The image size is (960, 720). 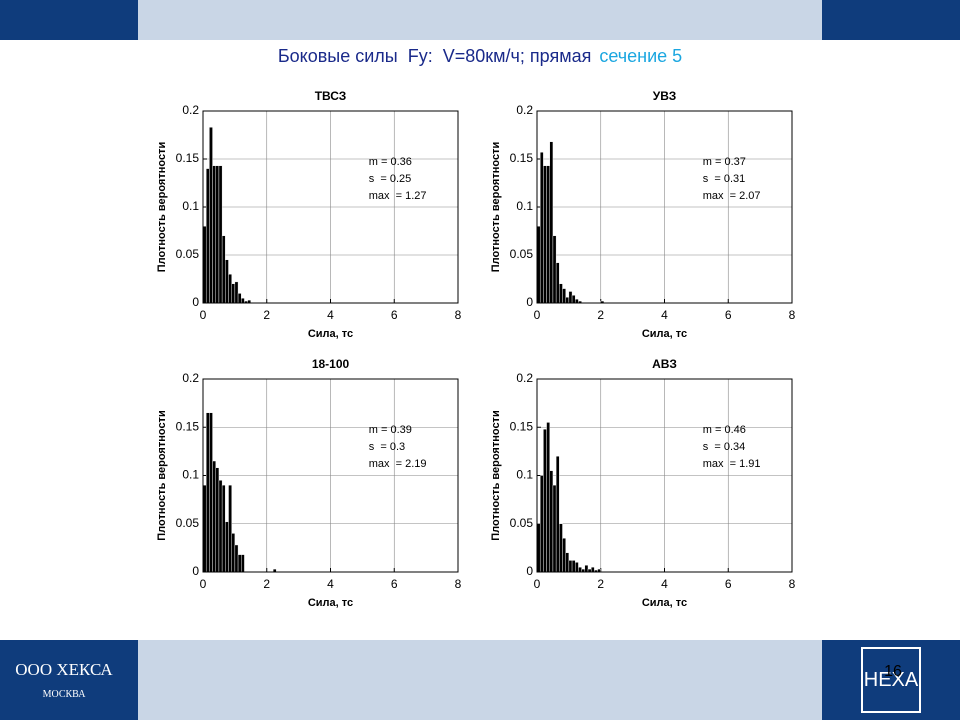 What do you see at coordinates (893, 671) in the screenshot?
I see `page-number: 16` at bounding box center [893, 671].